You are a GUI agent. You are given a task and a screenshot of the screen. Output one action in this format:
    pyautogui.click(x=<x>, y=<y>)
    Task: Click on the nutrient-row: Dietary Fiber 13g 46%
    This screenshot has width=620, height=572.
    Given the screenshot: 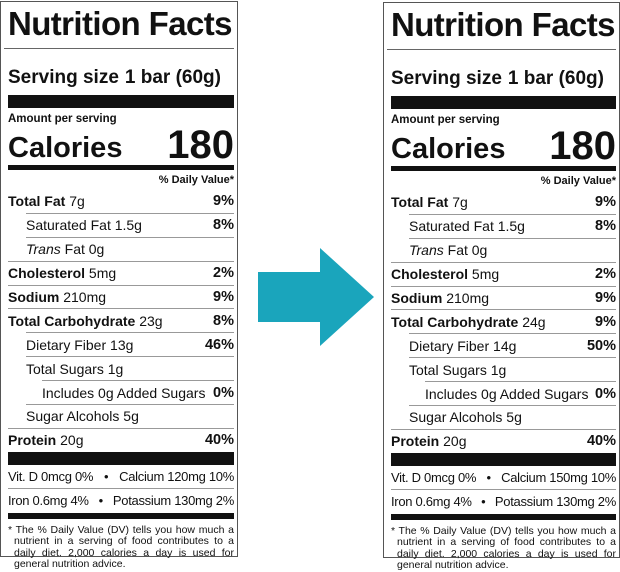 What is the action you would take?
    pyautogui.click(x=130, y=344)
    